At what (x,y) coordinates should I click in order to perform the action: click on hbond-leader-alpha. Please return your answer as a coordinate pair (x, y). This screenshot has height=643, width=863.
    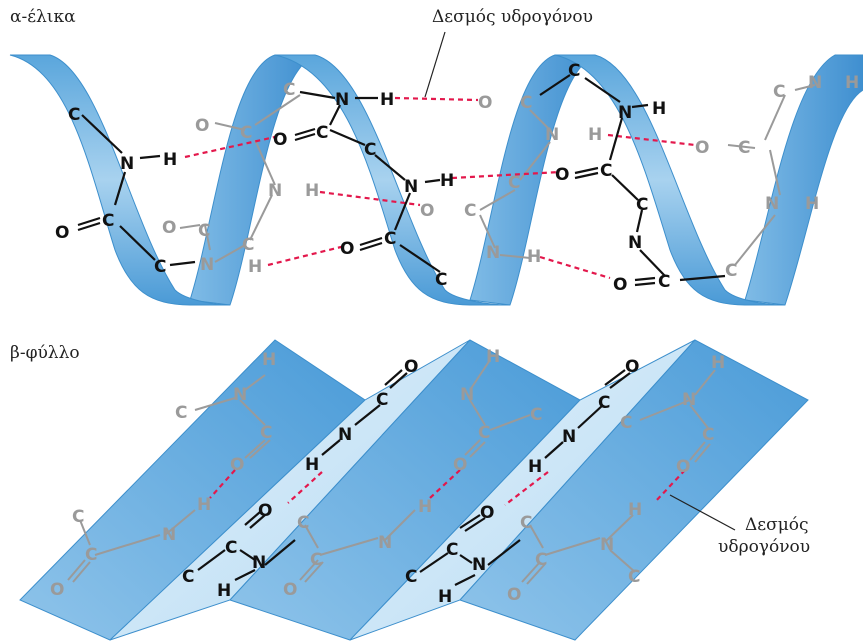
    Looking at the image, I should click on (435, 64).